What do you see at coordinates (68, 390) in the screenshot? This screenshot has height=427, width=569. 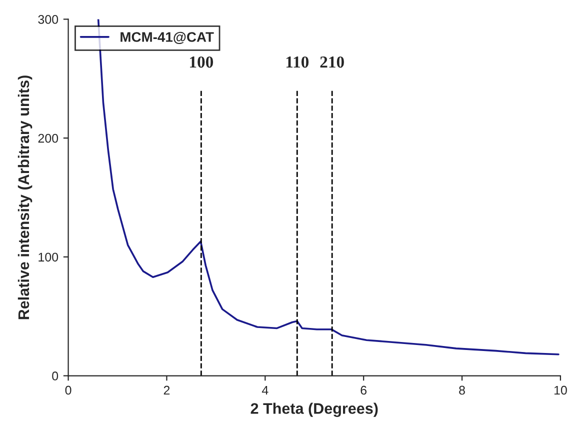 I see `x-tick-label: 0` at bounding box center [68, 390].